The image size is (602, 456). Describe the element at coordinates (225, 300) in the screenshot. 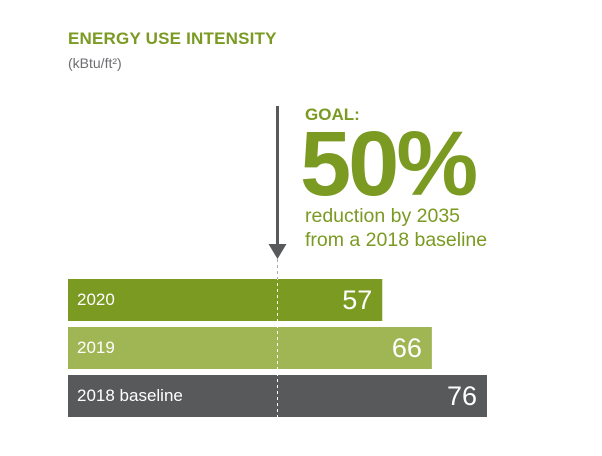

I see `bar-2020` at that location.